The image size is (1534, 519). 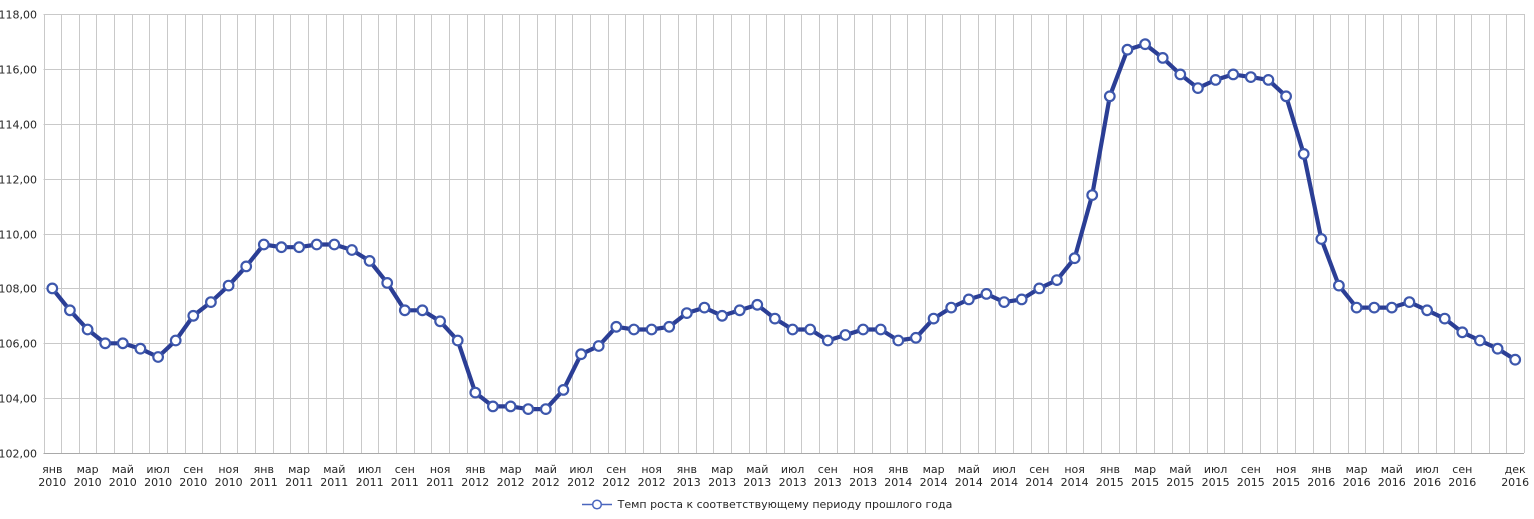 I want to click on y-tick-label: 112,00, so click(x=18, y=180).